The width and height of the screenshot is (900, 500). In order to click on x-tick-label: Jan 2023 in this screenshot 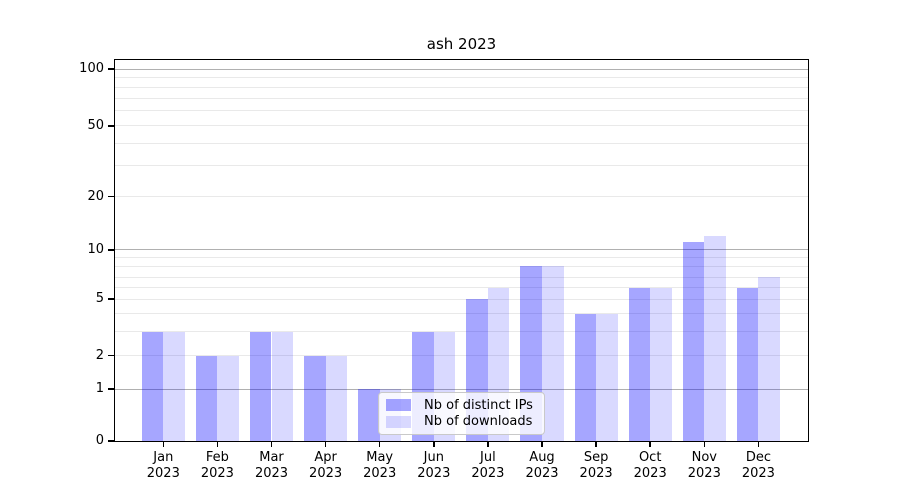, I will do `click(163, 465)`.